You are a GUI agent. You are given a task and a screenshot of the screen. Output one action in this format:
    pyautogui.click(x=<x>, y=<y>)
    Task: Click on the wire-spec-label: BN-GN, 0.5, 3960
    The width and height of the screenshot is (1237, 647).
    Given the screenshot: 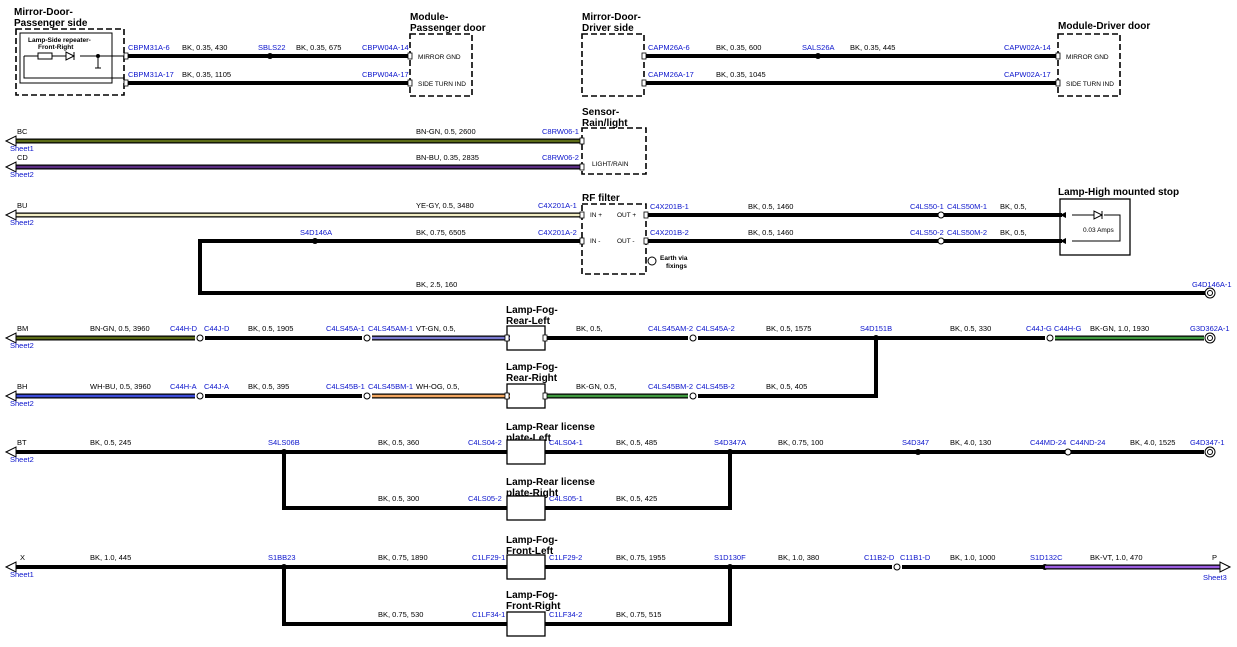 What is the action you would take?
    pyautogui.click(x=120, y=328)
    